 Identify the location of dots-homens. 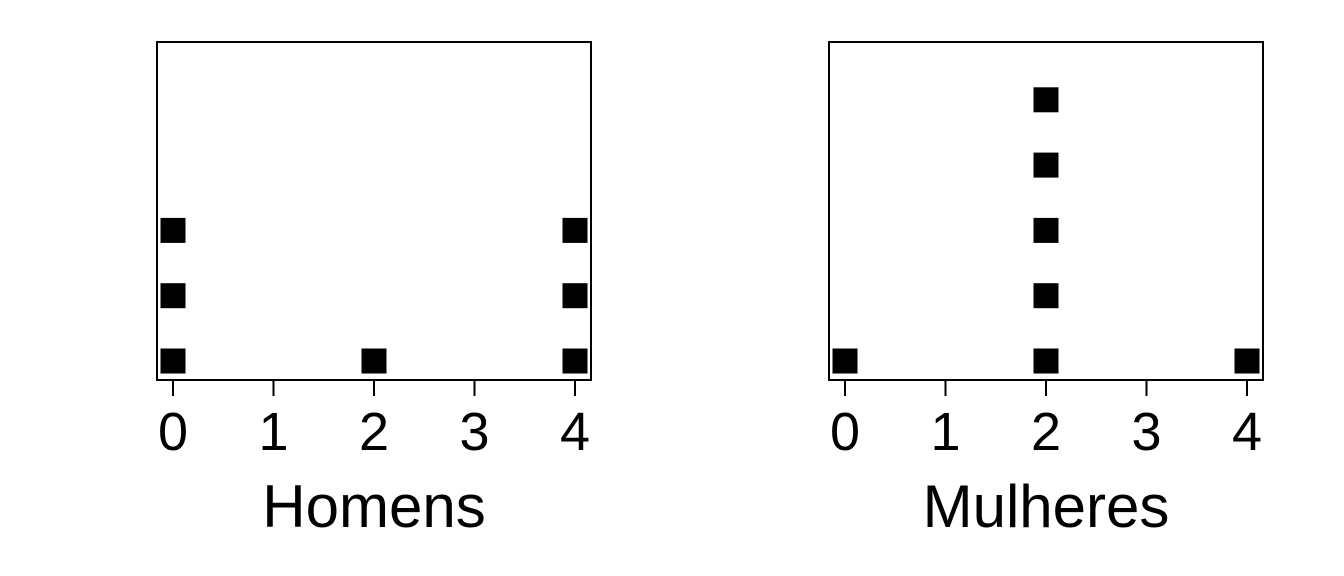
(374, 295).